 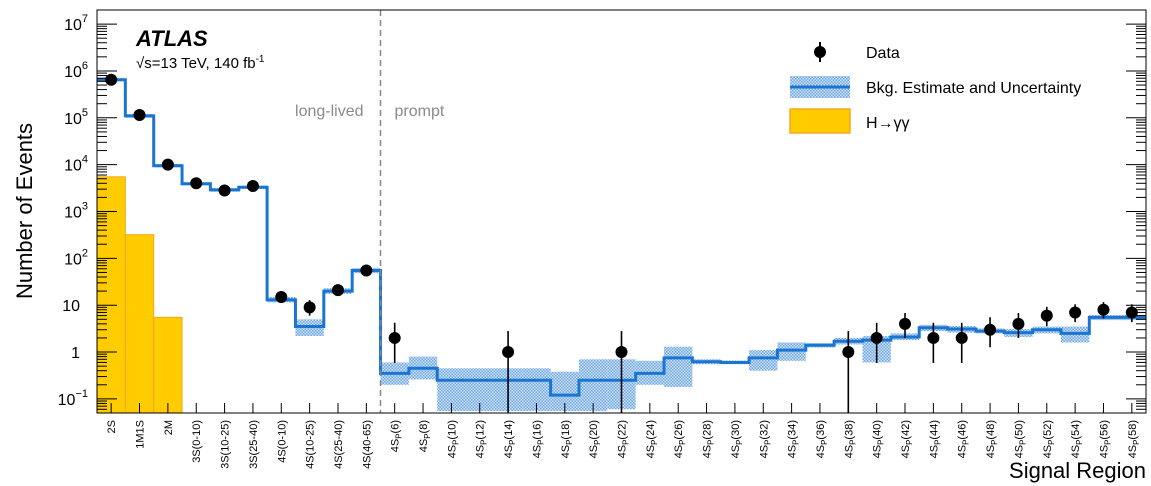 What do you see at coordinates (906, 430) in the screenshot?
I see `x-tick-suffix: (42)` at bounding box center [906, 430].